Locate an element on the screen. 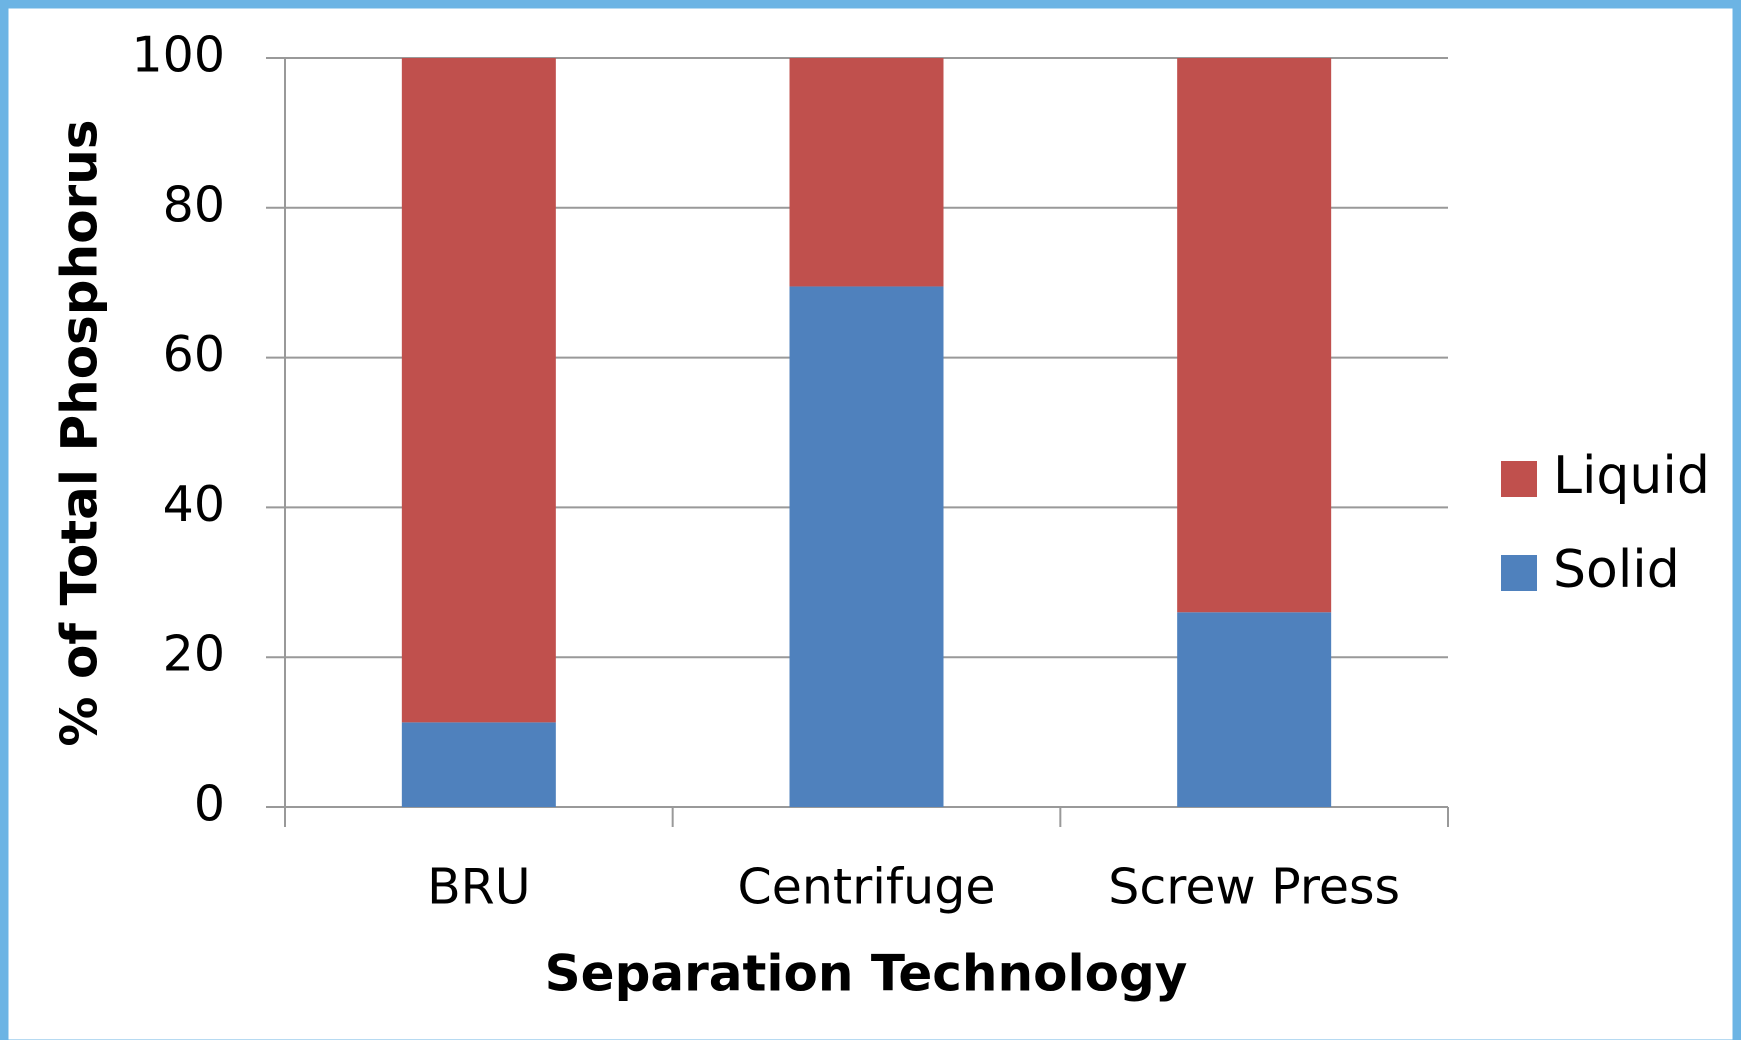  y-tick-label: 80 is located at coordinates (194, 204).